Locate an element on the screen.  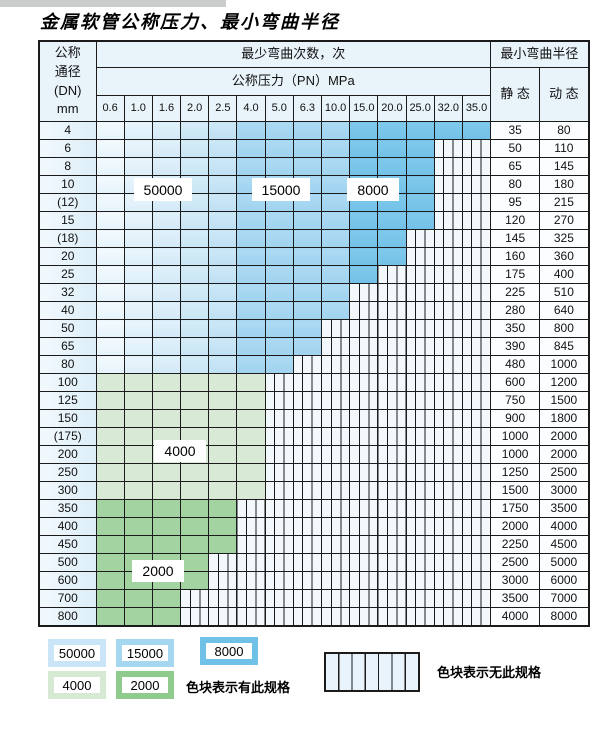
static-cell: 50 is located at coordinates (515, 148).